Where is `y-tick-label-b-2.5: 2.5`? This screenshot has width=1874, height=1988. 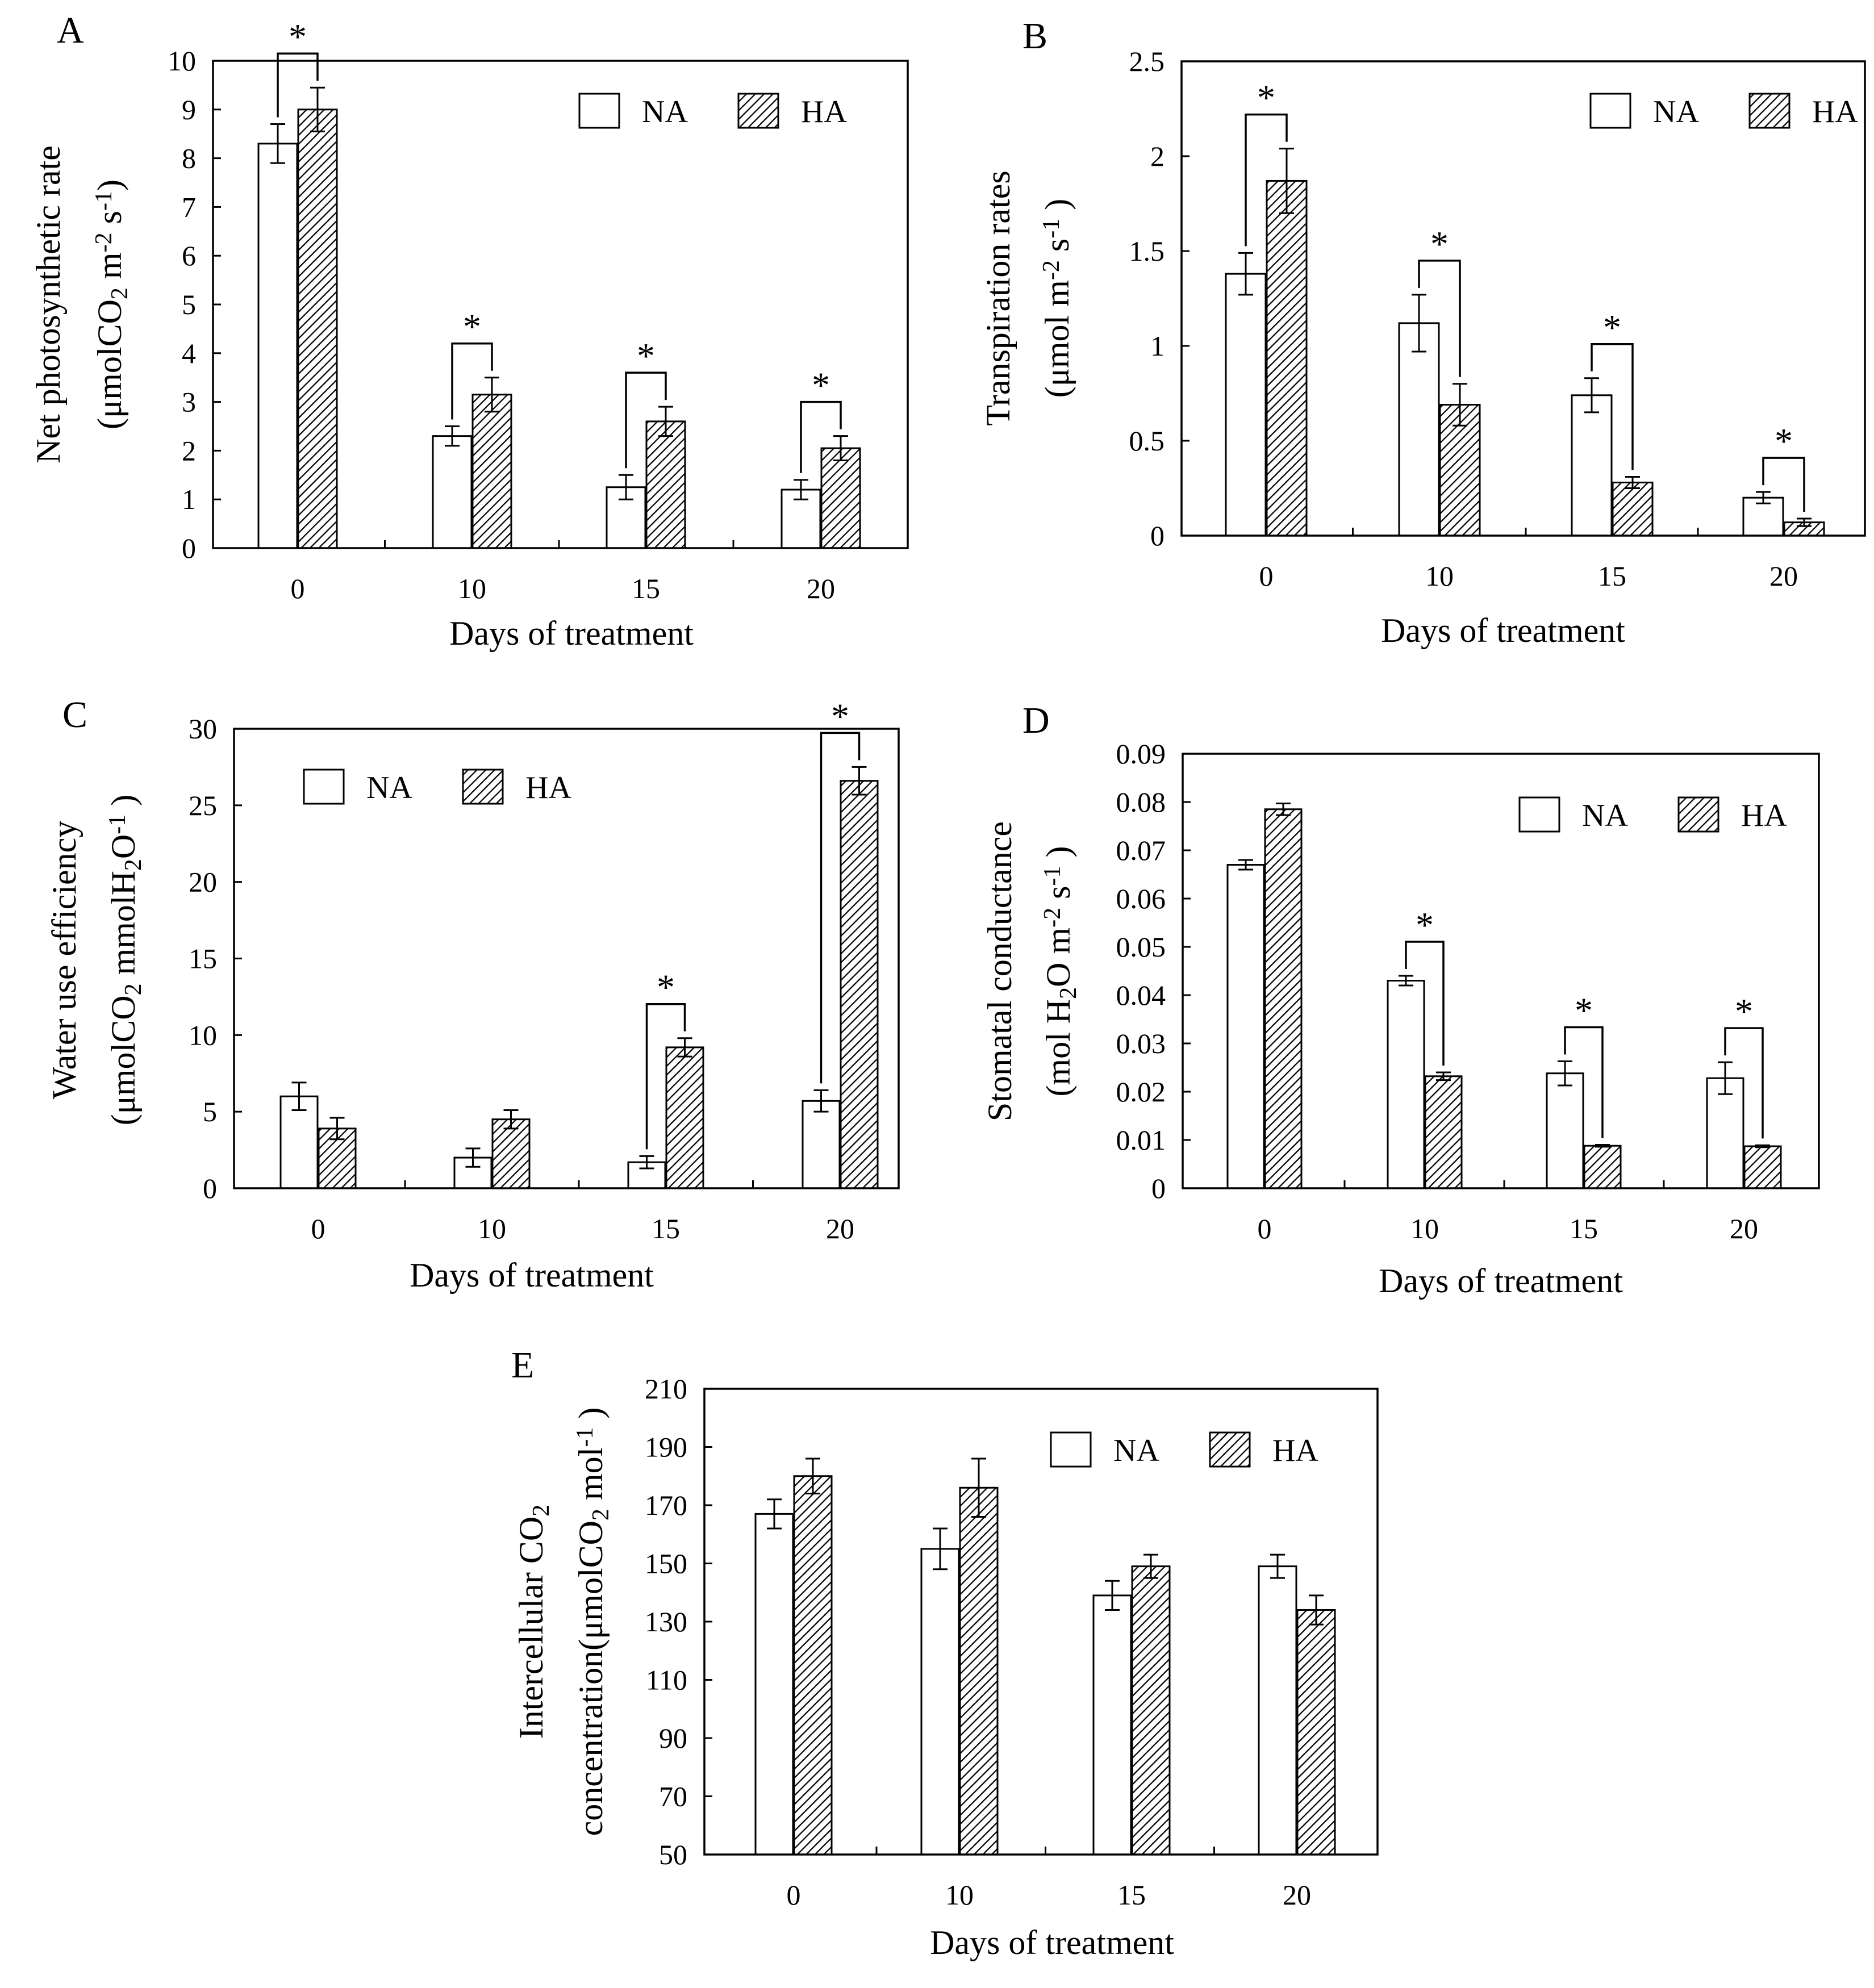 y-tick-label-b-2.5: 2.5 is located at coordinates (1147, 61).